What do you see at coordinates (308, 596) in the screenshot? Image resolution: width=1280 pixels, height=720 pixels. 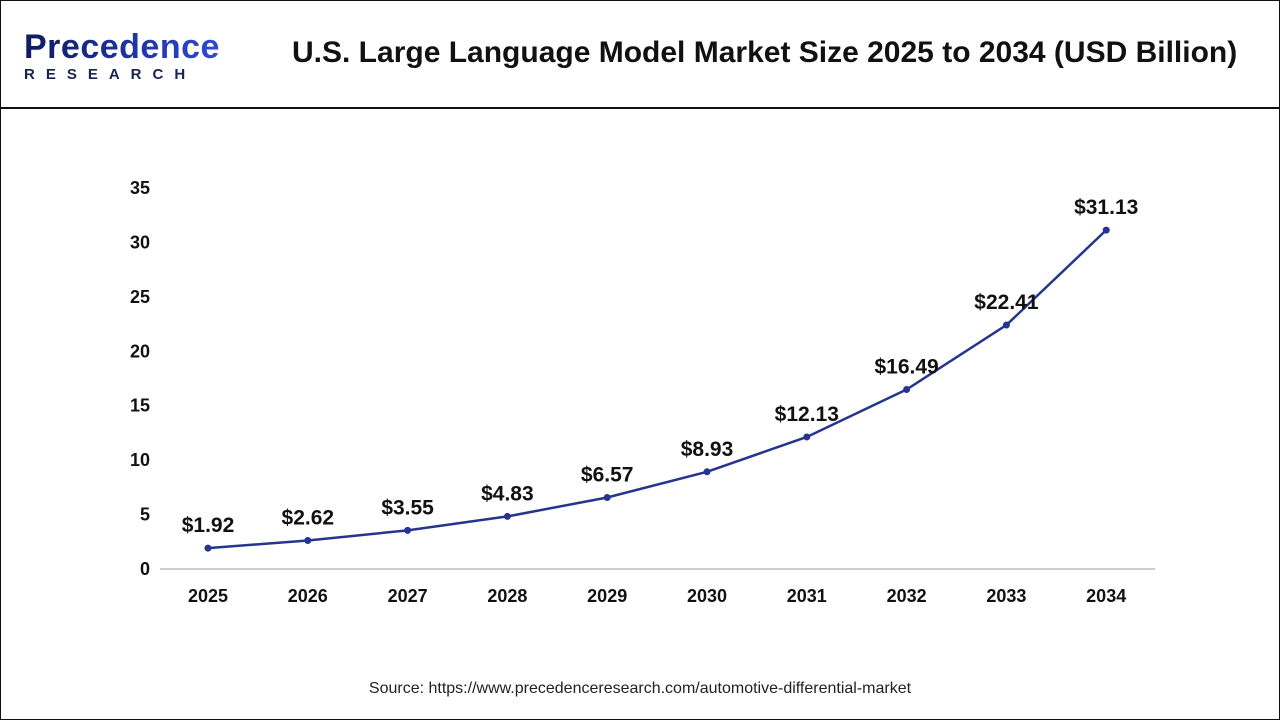 I see `x-tick-label: 2026` at bounding box center [308, 596].